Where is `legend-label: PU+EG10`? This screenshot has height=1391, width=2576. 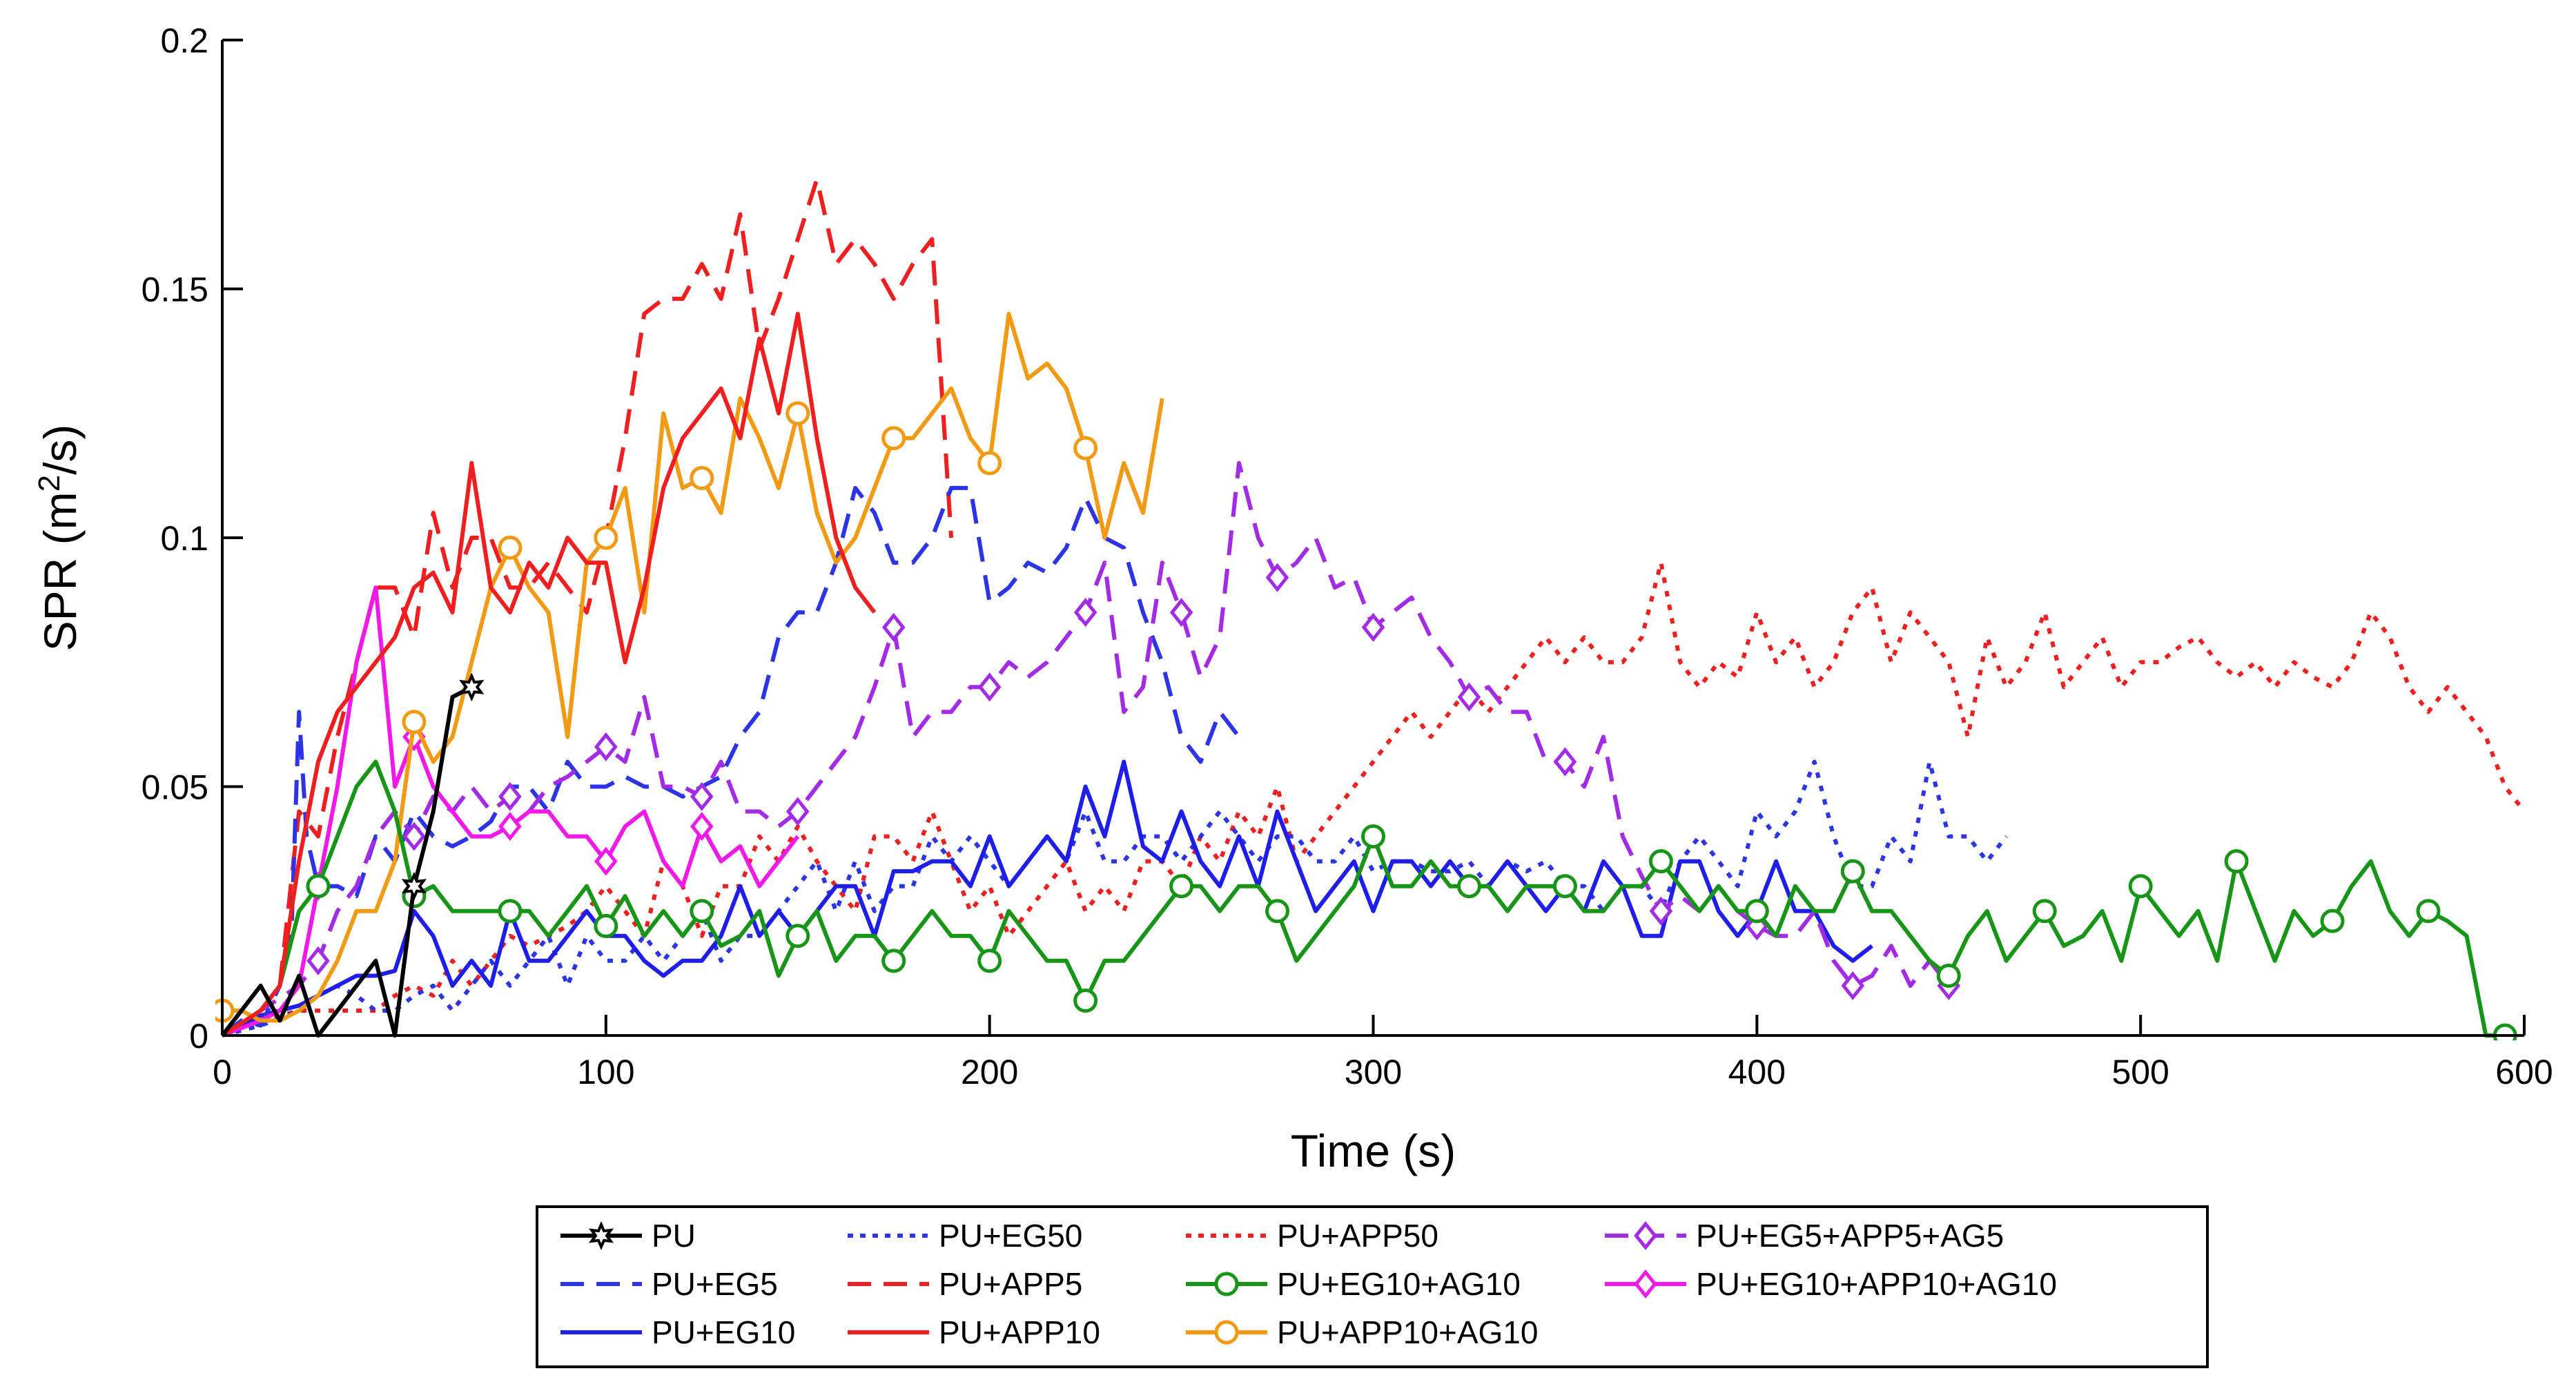
legend-label: PU+EG10 is located at coordinates (723, 1332).